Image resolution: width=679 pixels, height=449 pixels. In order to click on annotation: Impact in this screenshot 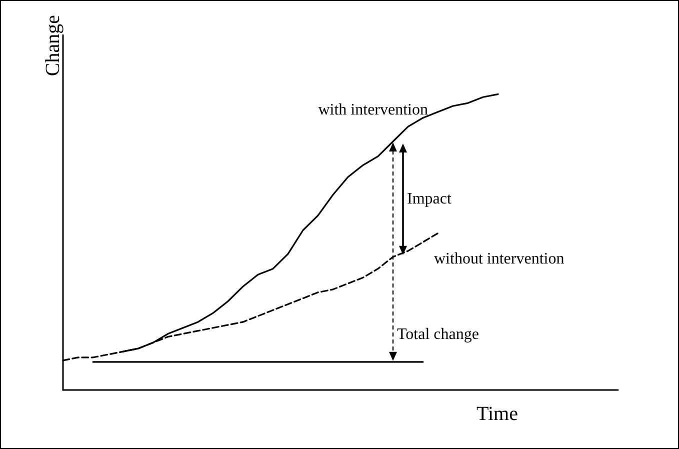, I will do `click(429, 199)`.